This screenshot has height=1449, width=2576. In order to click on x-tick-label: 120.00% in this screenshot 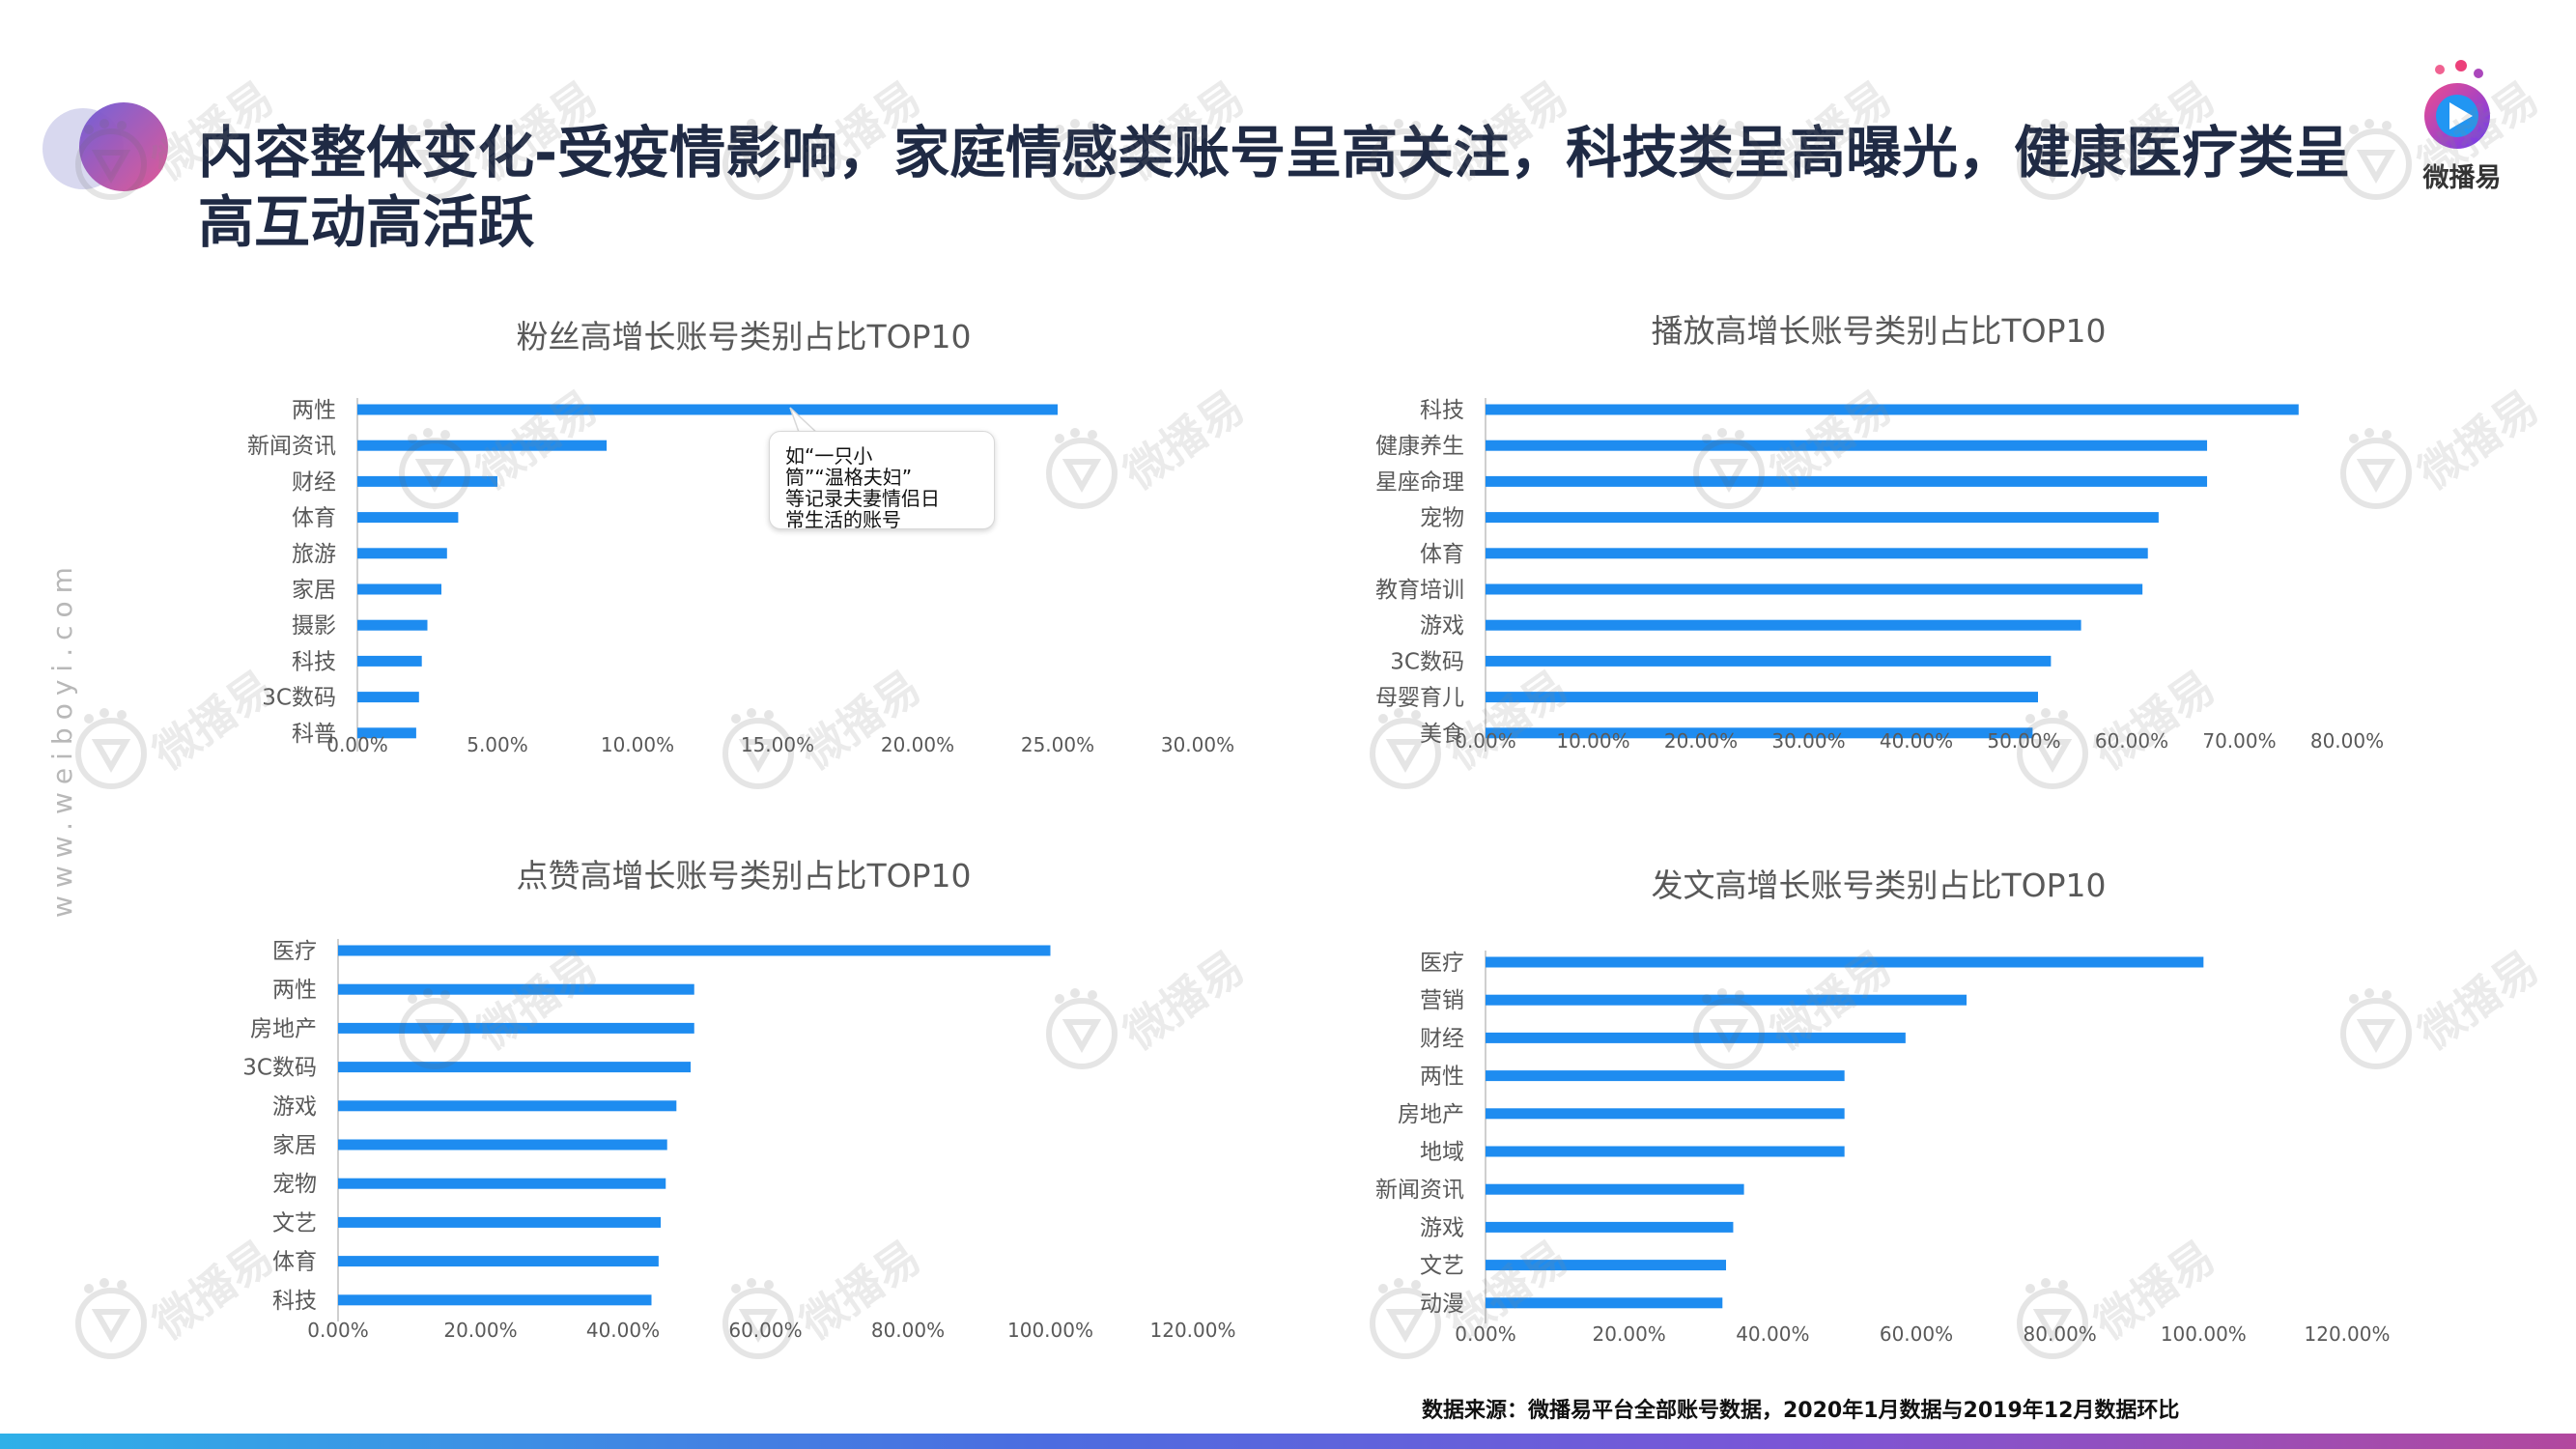, I will do `click(2348, 1334)`.